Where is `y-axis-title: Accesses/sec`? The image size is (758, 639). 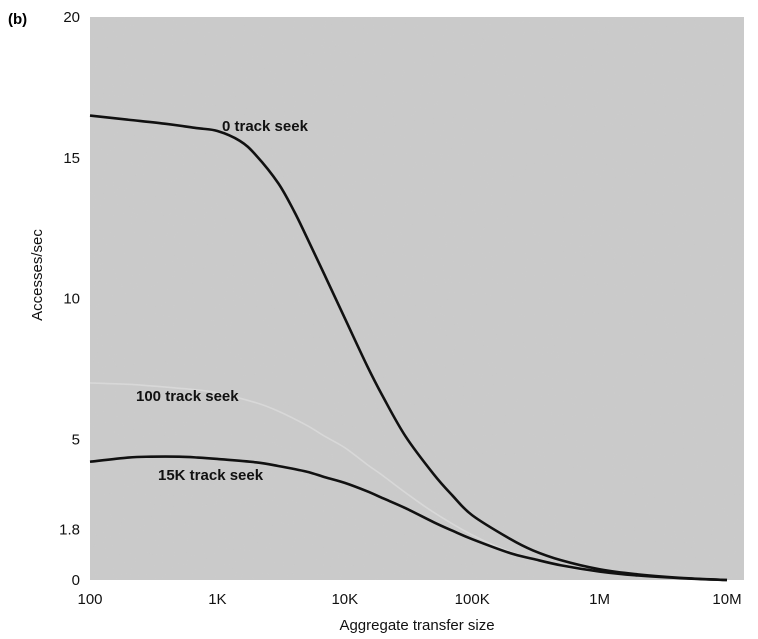 y-axis-title: Accesses/sec is located at coordinates (37, 275).